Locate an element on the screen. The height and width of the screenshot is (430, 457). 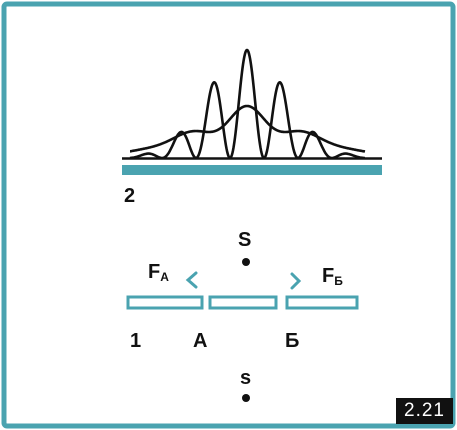
filter-A-label: FA is located at coordinates (158, 272).